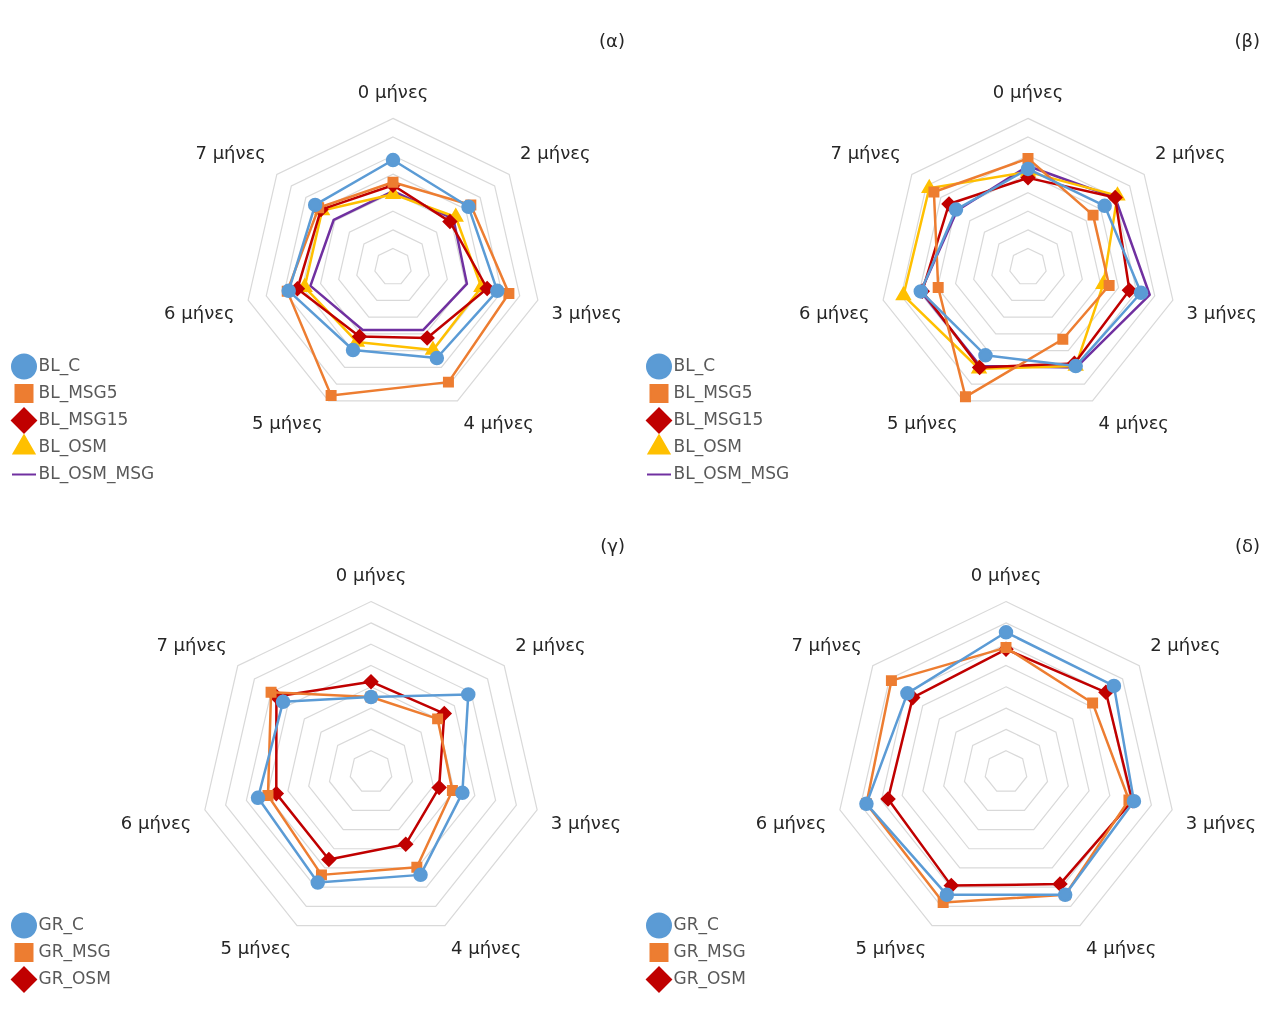  Describe the element at coordinates (1247, 40) in the screenshot. I see `chart-title: (β)` at that location.